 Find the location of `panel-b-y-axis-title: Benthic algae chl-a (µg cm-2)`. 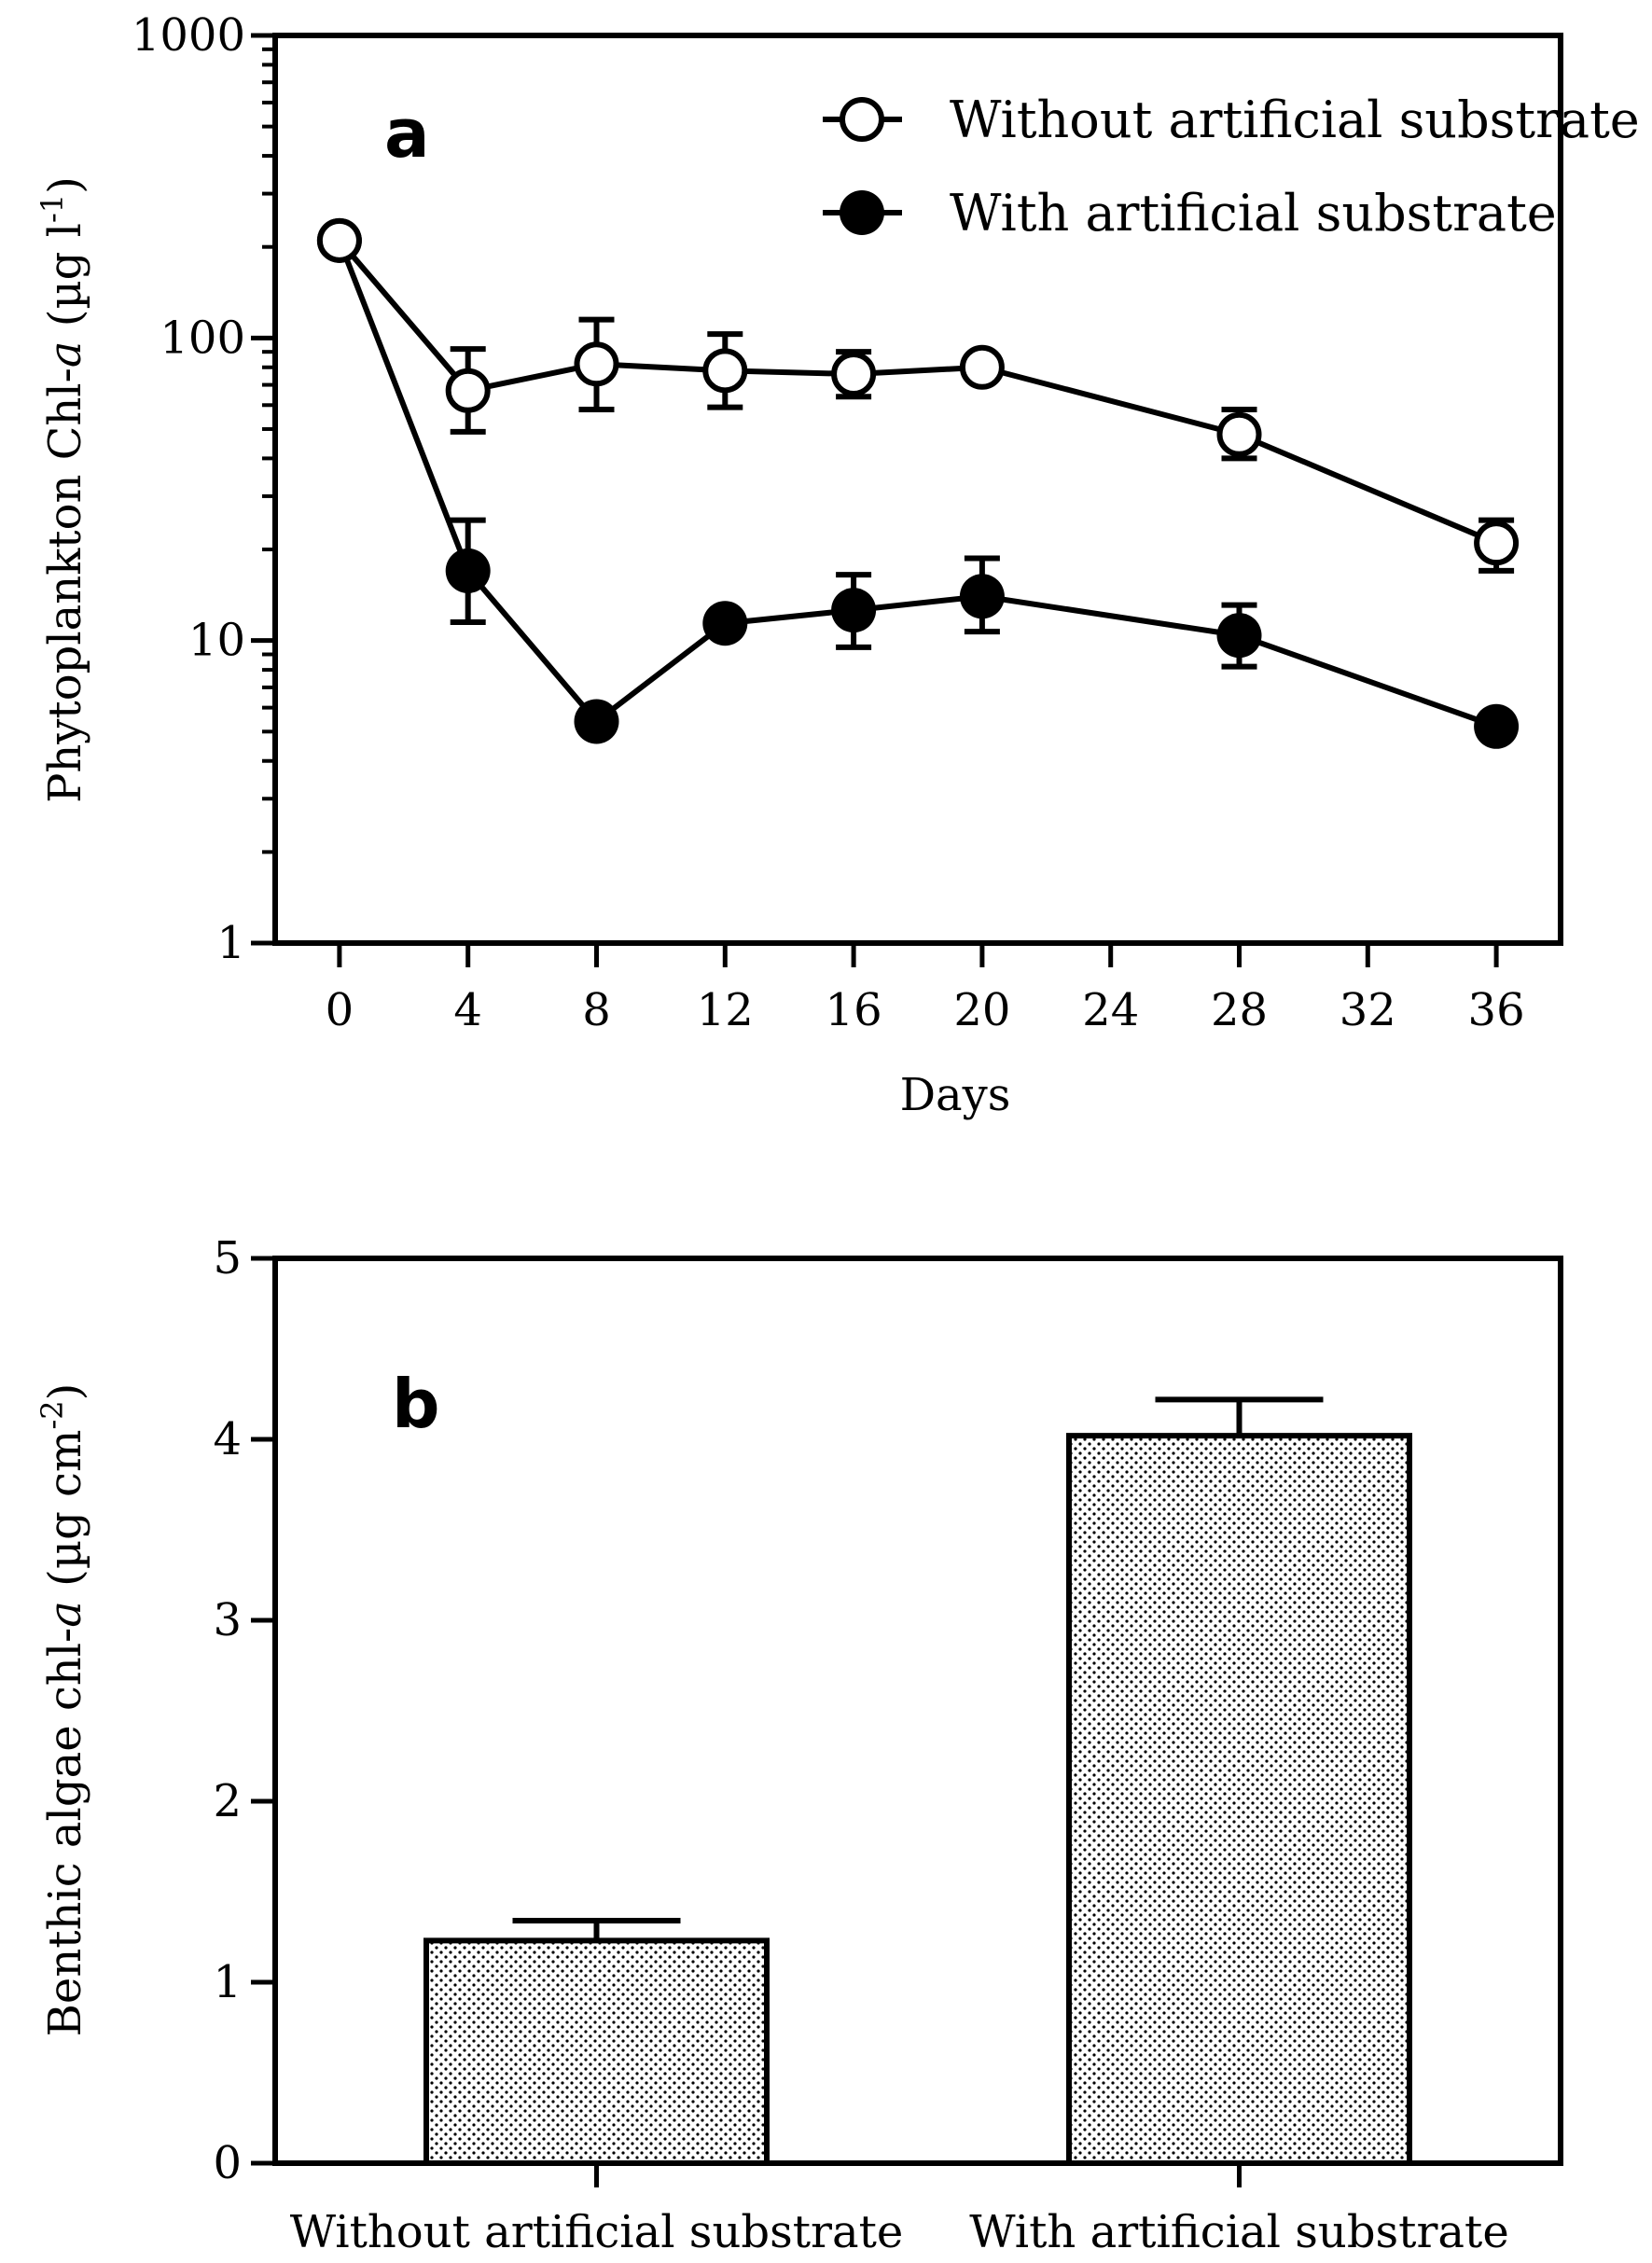

panel-b-y-axis-title: Benthic algae chl-a (µg cm-2) is located at coordinates (63, 1710).